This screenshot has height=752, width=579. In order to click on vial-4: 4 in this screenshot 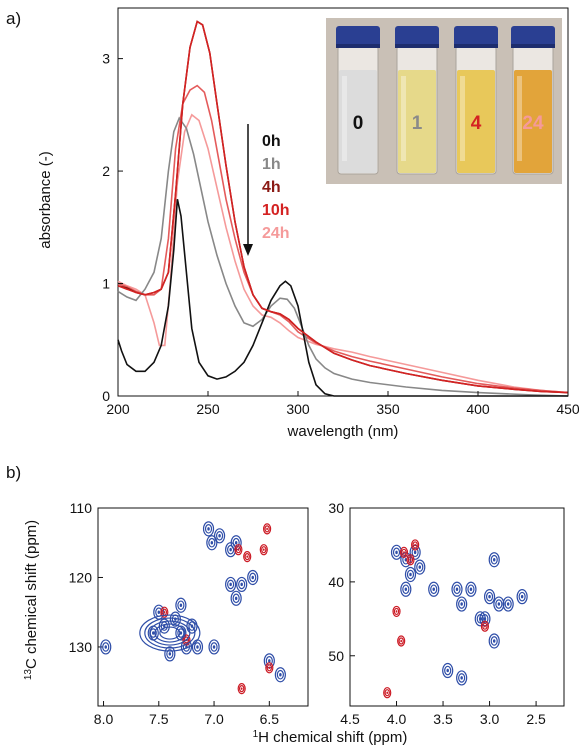, I will do `click(476, 100)`.